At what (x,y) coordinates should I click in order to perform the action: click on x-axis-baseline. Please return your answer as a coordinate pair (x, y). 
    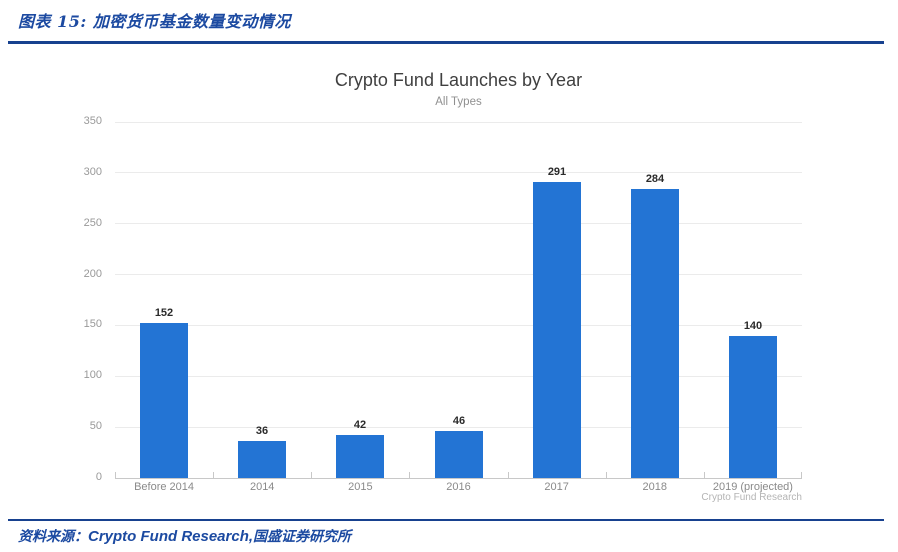
    Looking at the image, I should click on (458, 478).